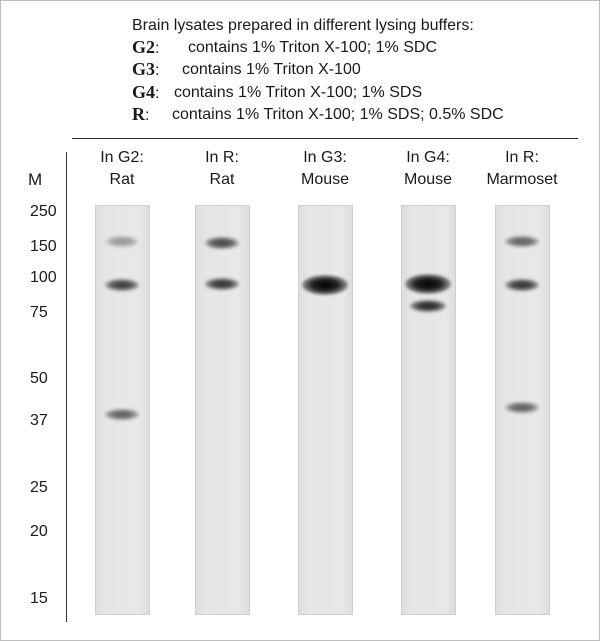 This screenshot has width=600, height=641. Describe the element at coordinates (43, 277) in the screenshot. I see `marker-tick-label: 100` at that location.